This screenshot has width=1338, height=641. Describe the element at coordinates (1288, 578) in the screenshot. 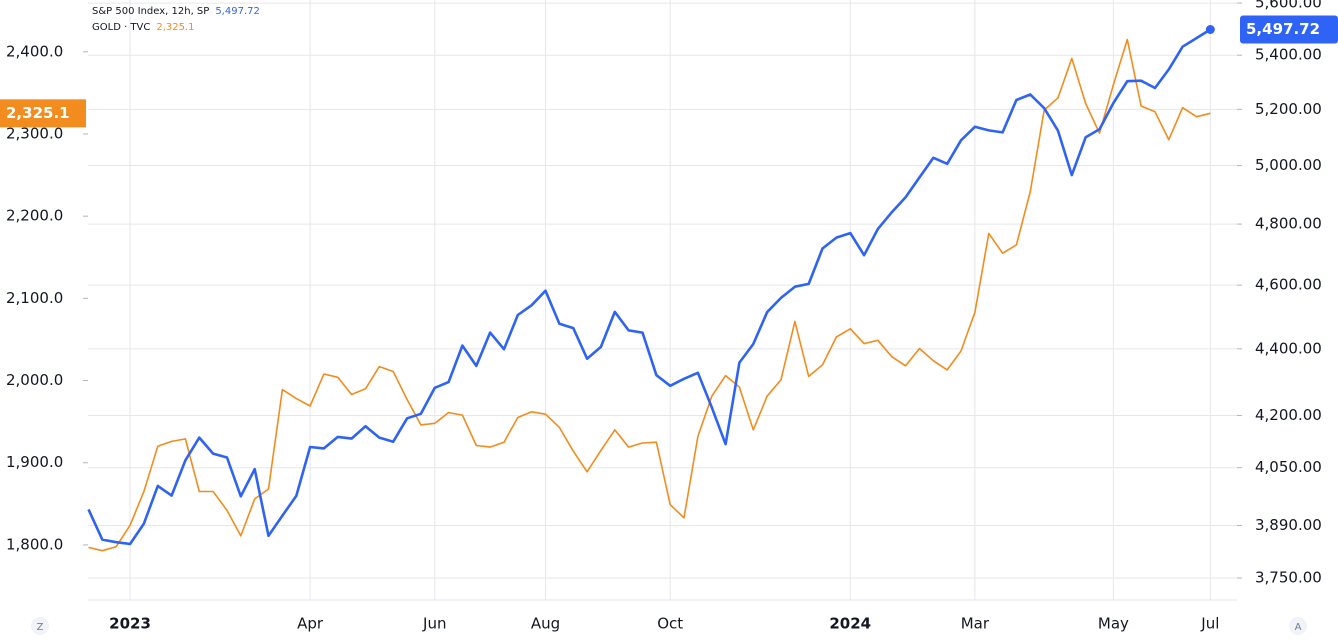

I see `y2-tick-label: 3,750.00` at that location.